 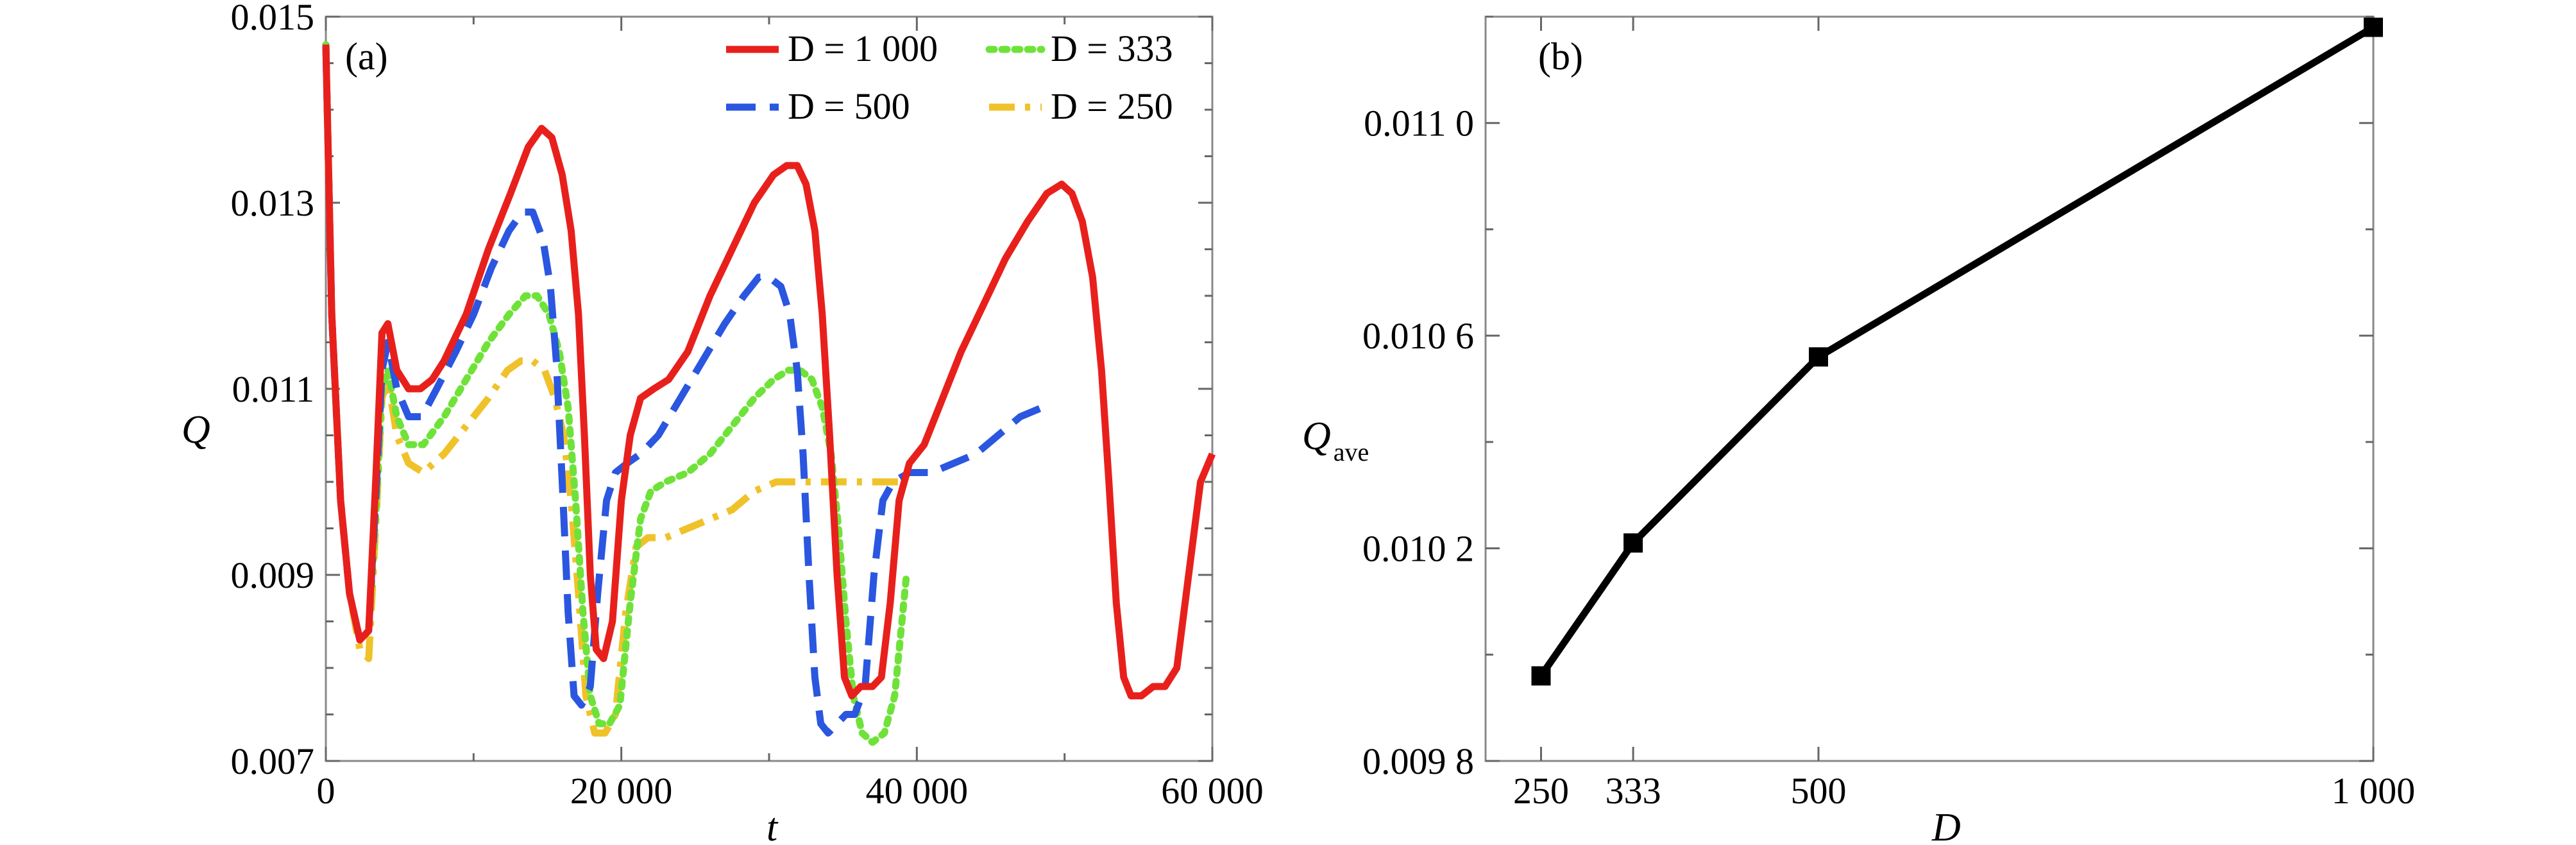 I want to click on x-tick-label: 40 000, so click(x=917, y=791).